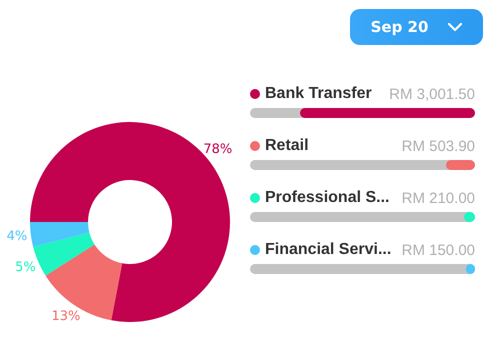  I want to click on data-label: 78%, so click(217, 149).